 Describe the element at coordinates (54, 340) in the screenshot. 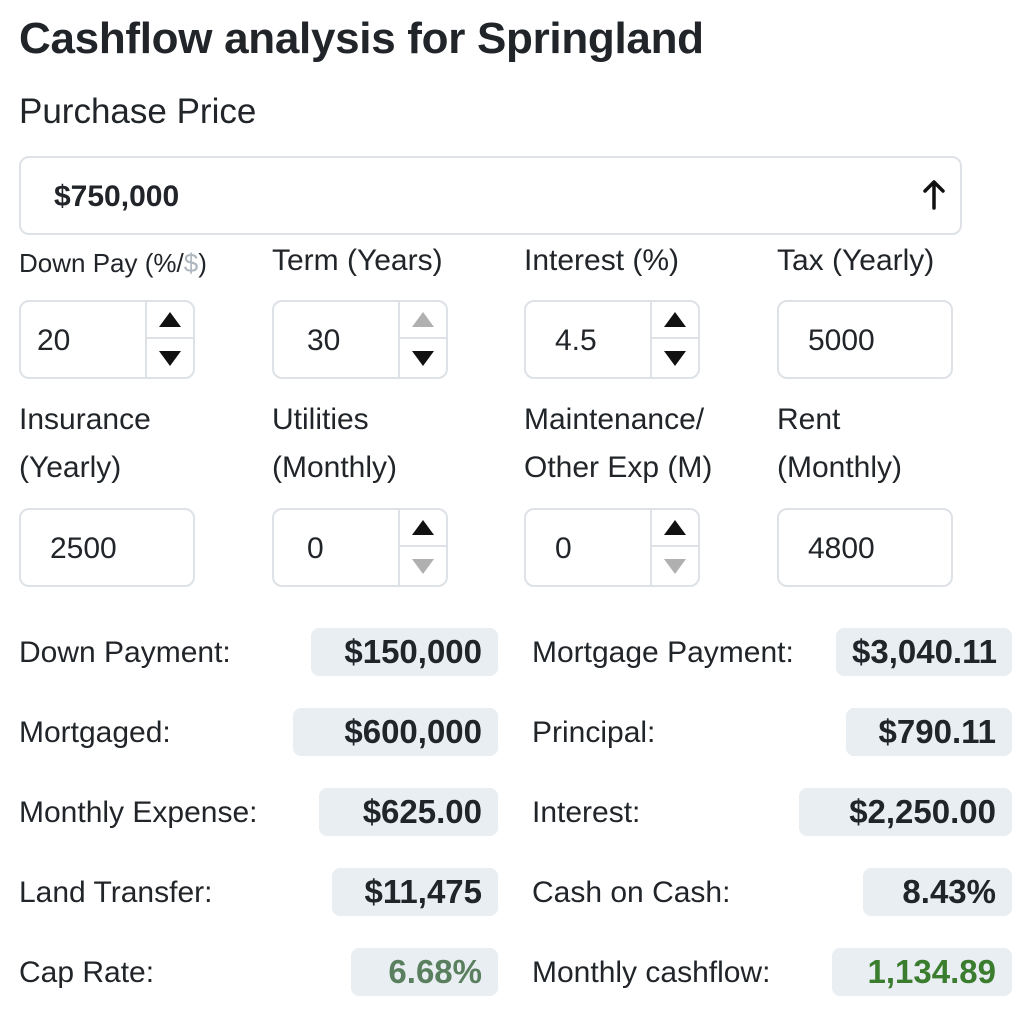

I see `down-pay-value: 20` at that location.